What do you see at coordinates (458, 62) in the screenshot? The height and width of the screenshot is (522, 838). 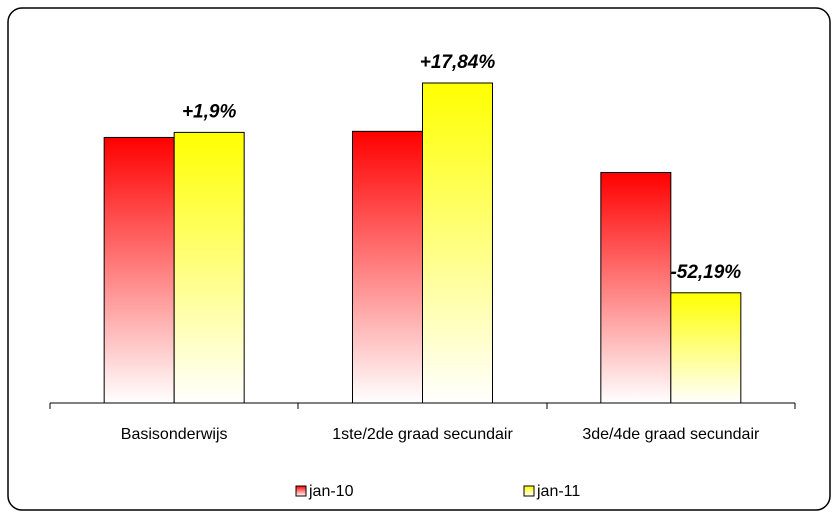 I see `annotation: +17,84%` at bounding box center [458, 62].